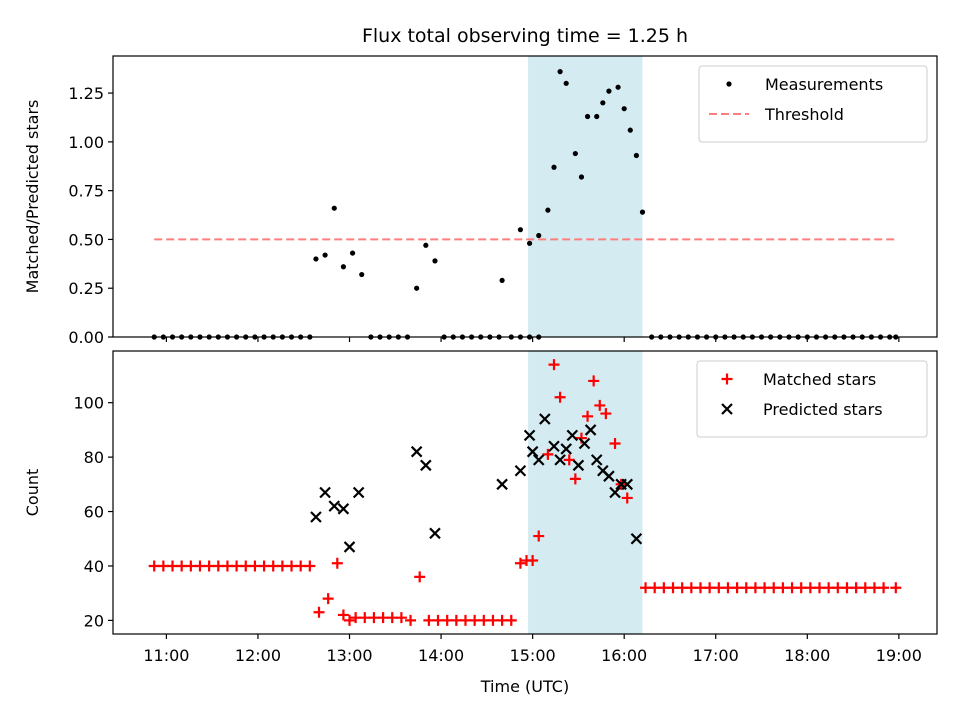  I want to click on y-tick-label: 60, so click(94, 512).